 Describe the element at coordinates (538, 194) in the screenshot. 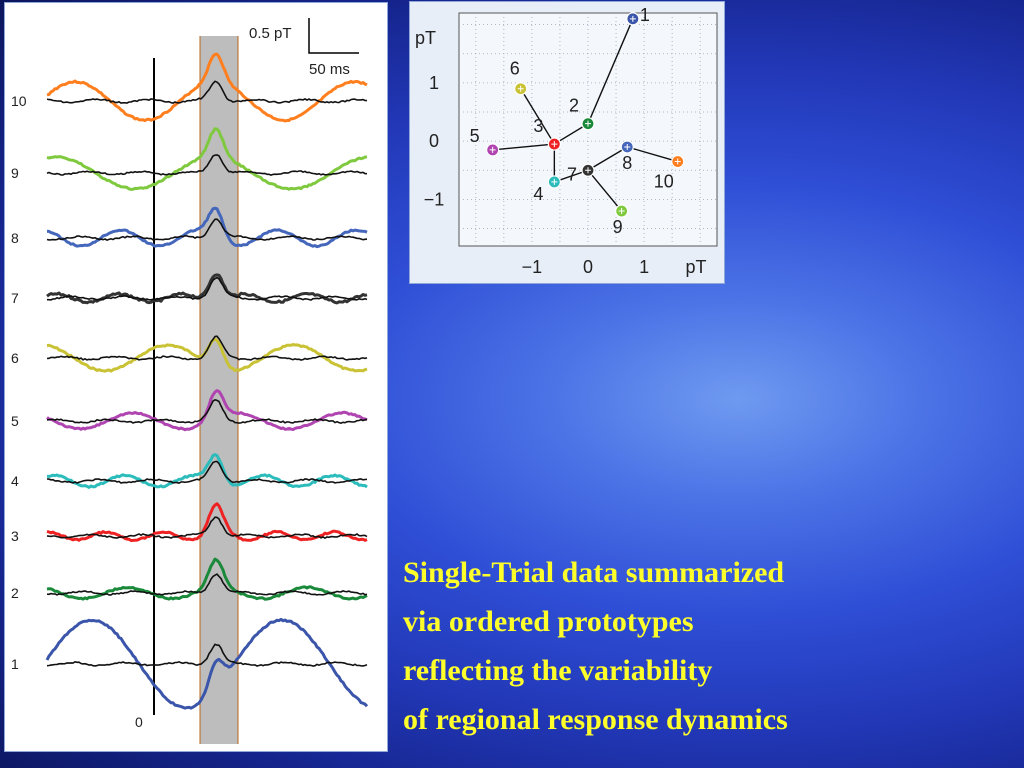

I see `prototype-label-4: 4` at that location.